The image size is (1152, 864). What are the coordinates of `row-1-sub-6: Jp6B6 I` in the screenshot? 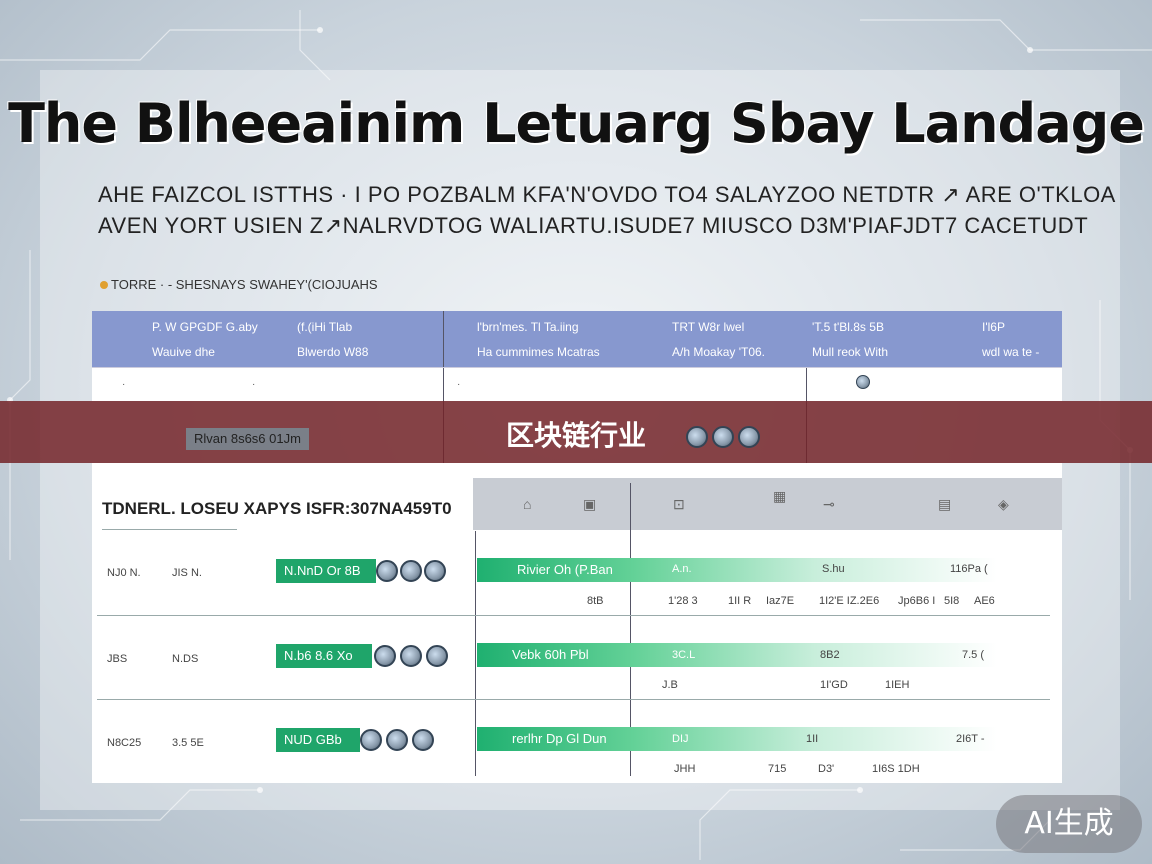 It's located at (917, 601).